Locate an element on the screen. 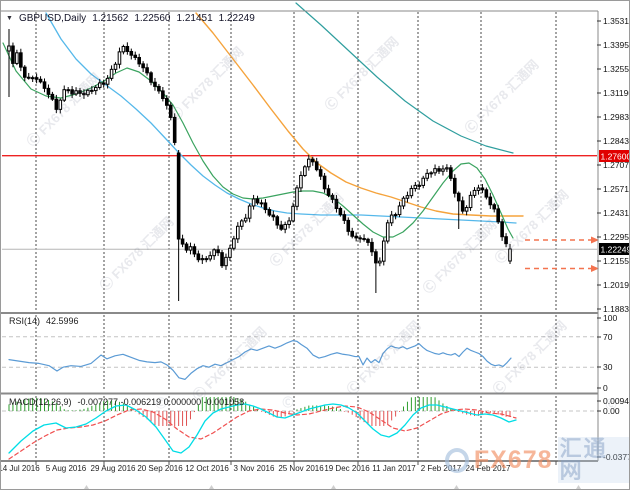 This screenshot has height=490, width=630. date-axis-label: 14 Jul 2016 is located at coordinates (20, 468).